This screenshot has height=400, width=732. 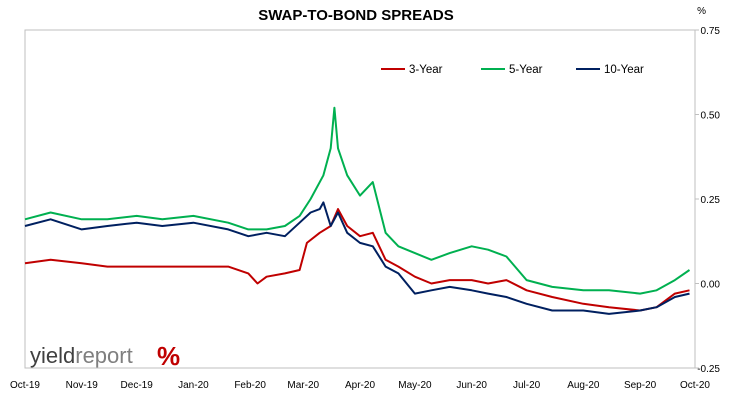 What do you see at coordinates (426, 70) in the screenshot?
I see `legend-label-3-year: 3-Year` at bounding box center [426, 70].